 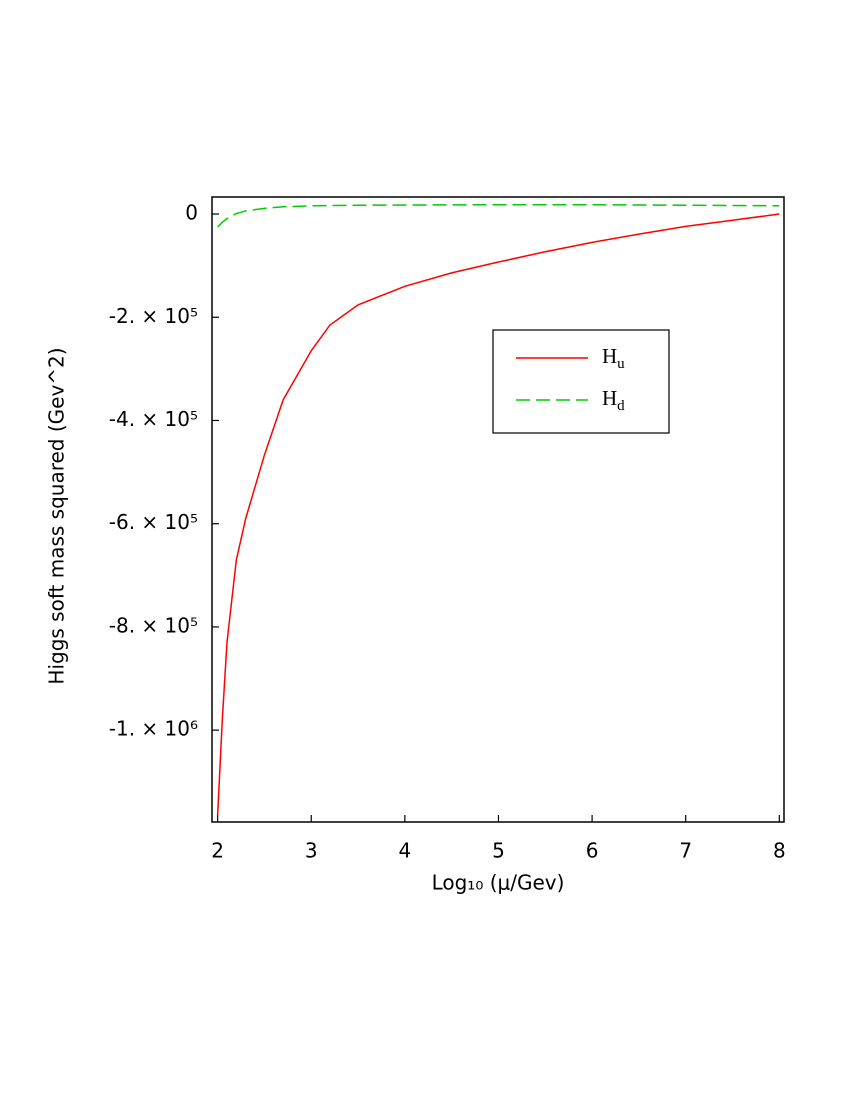 I want to click on legend-label: Hd, so click(x=613, y=400).